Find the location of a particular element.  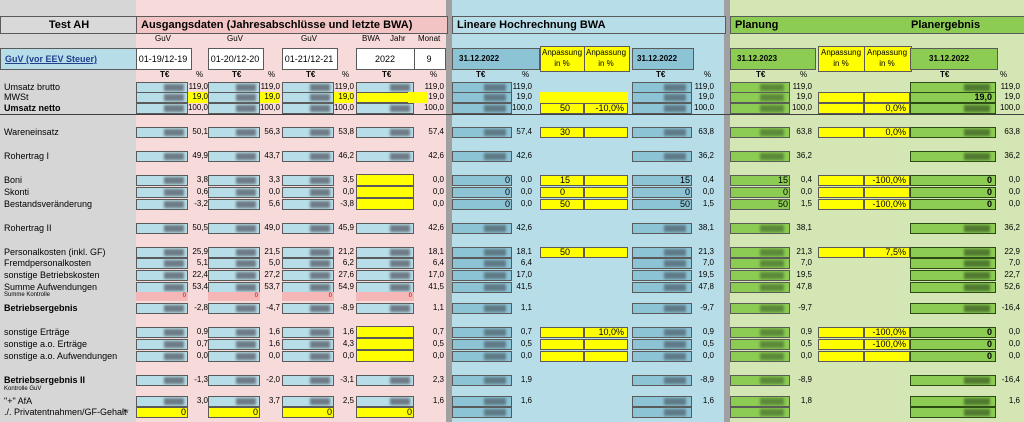

bwa-year-cell: 2022 is located at coordinates (386, 59).